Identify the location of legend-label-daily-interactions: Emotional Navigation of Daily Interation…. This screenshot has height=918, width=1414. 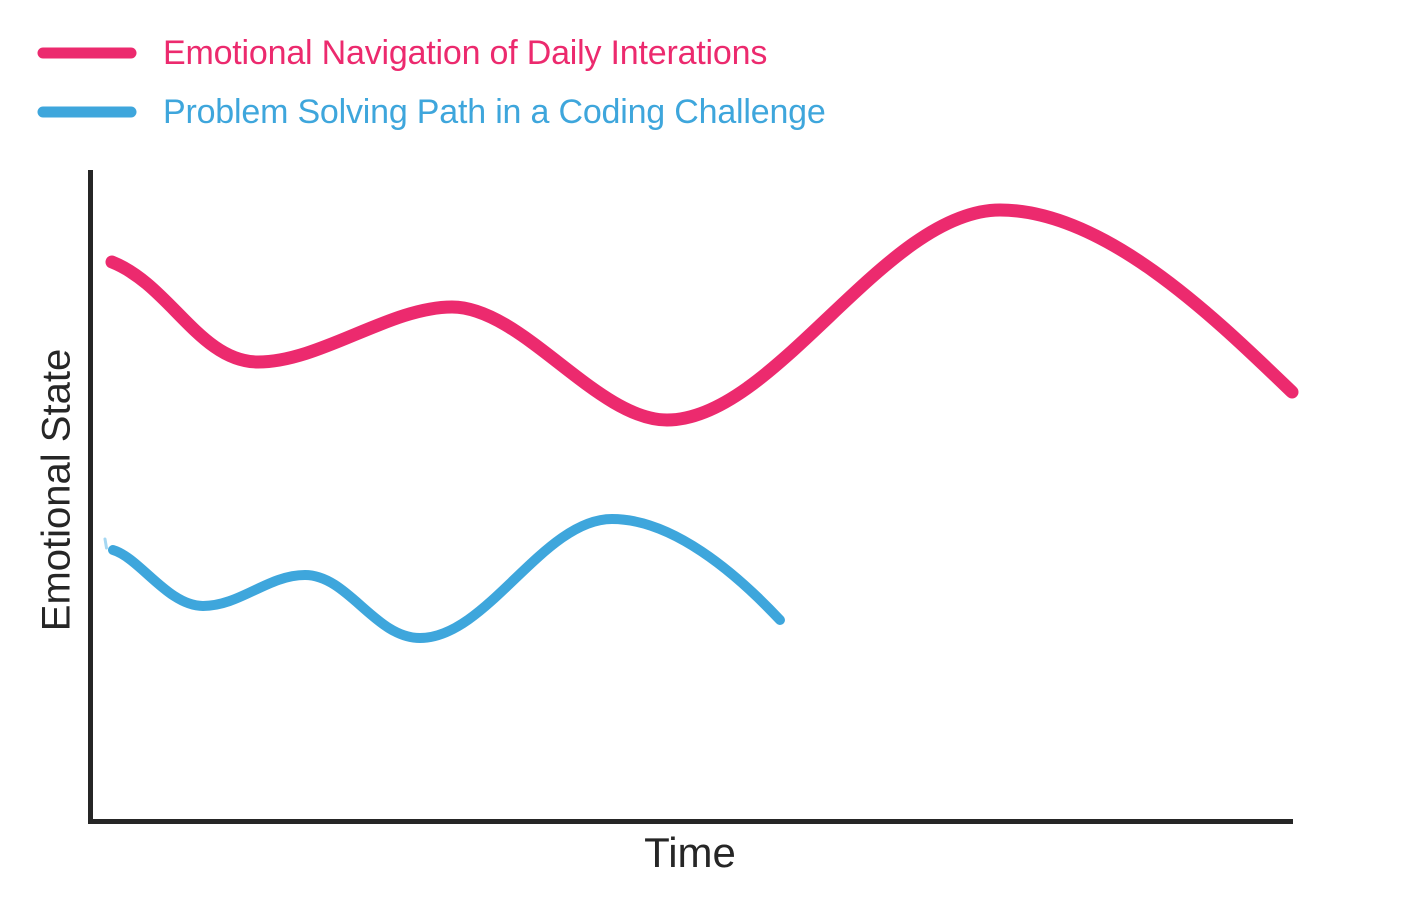
(465, 53).